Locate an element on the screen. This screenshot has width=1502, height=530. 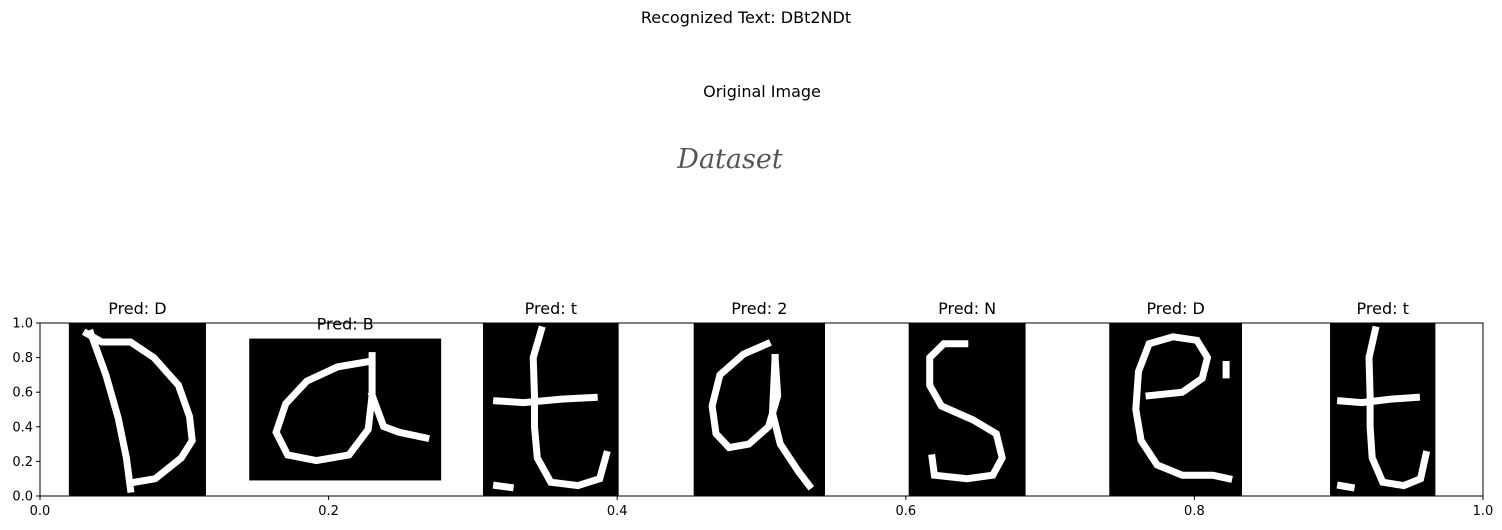
x-tick-label-5: 1.0 is located at coordinates (1483, 511).